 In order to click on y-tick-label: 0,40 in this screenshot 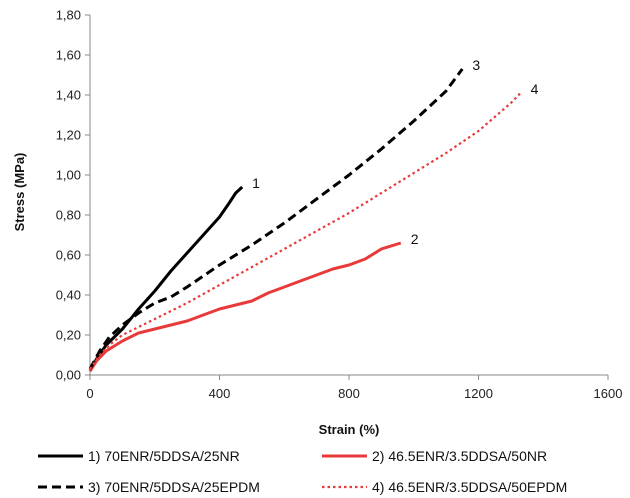, I will do `click(68, 295)`.